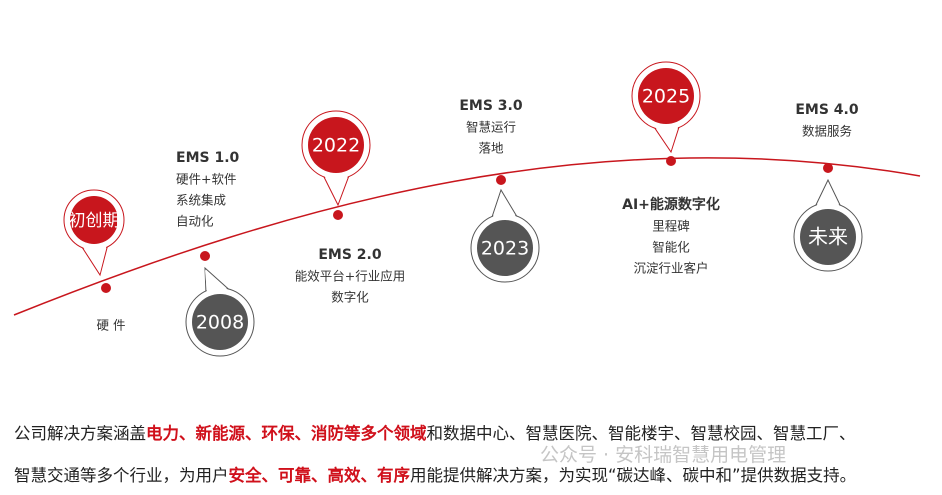  What do you see at coordinates (827, 131) in the screenshot?
I see `stage-item: 数据服务` at bounding box center [827, 131].